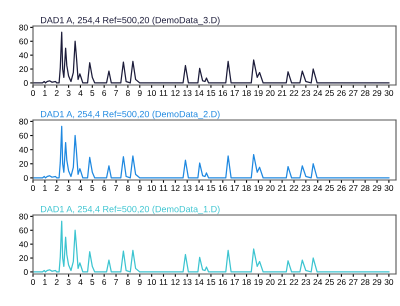 The image size is (400, 306). What do you see at coordinates (294, 93) in the screenshot?
I see `x-tick-label: 22` at bounding box center [294, 93].